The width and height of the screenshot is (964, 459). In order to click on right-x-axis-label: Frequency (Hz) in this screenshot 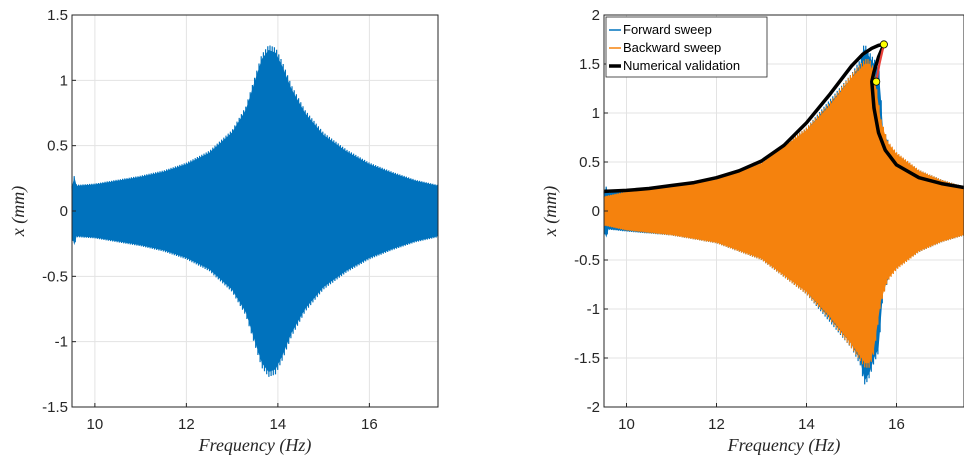, I will do `click(784, 445)`.